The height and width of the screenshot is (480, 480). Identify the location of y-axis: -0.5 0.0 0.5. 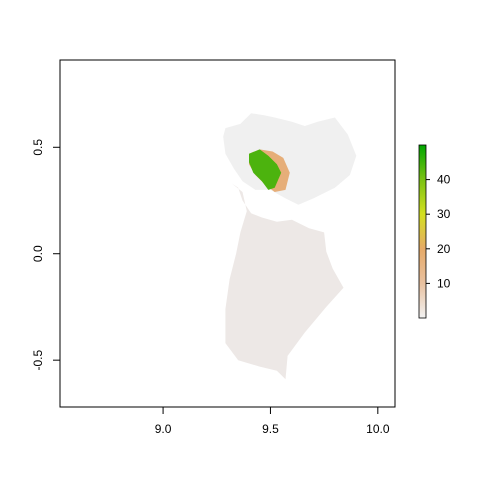
(46, 255).